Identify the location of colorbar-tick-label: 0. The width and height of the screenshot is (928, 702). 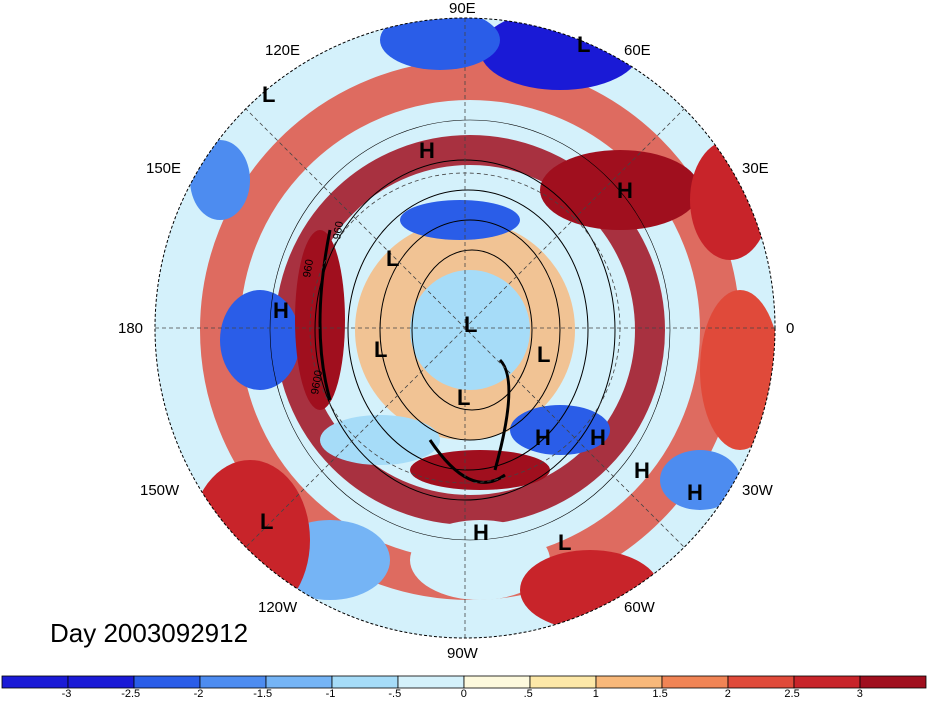
(463, 694).